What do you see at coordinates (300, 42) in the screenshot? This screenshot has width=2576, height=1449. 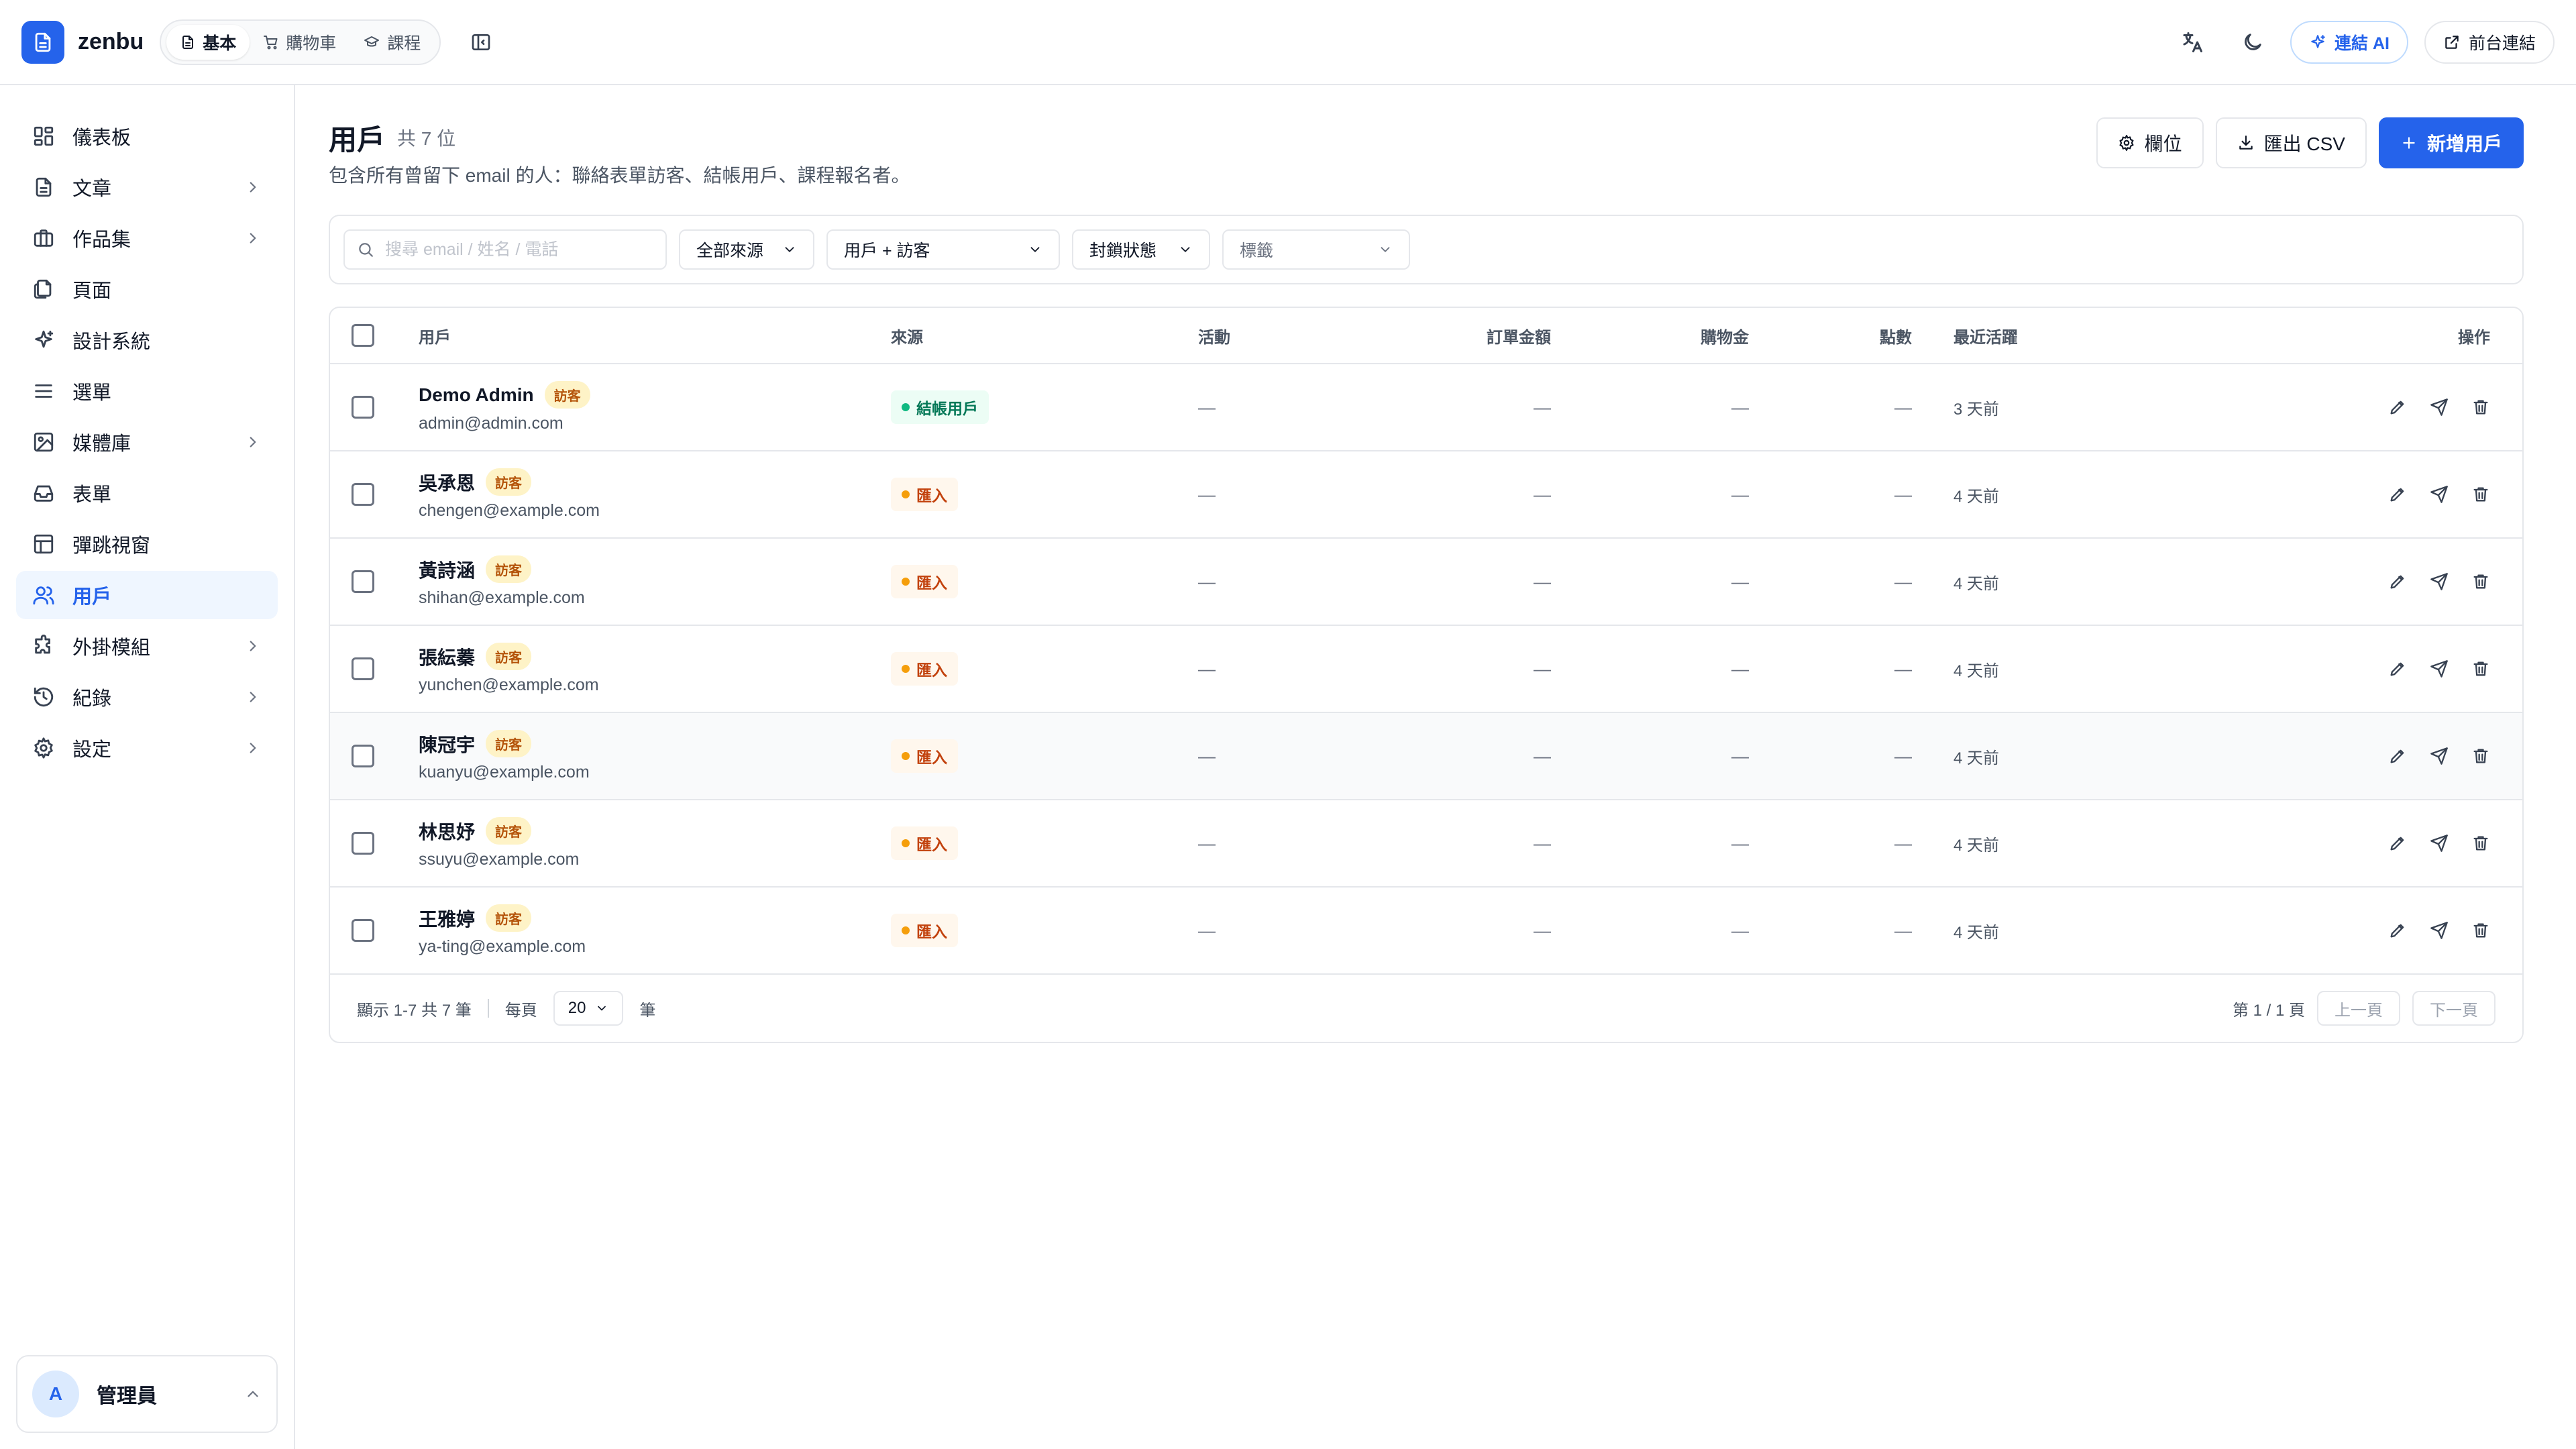 I see `mode-tab-cart: 購物車` at bounding box center [300, 42].